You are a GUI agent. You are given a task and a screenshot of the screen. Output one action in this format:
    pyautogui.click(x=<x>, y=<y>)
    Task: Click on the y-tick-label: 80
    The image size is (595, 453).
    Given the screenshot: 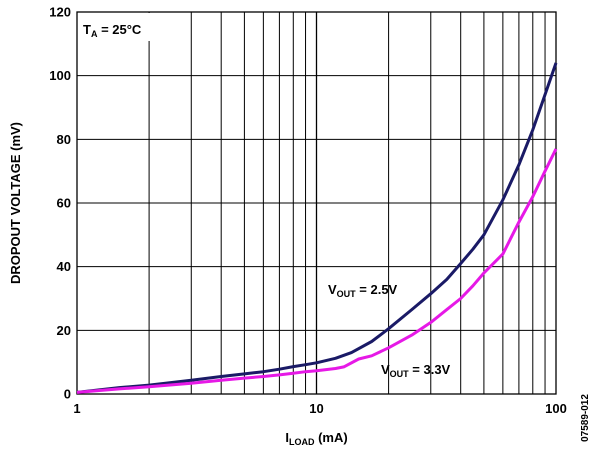 What is the action you would take?
    pyautogui.click(x=64, y=139)
    